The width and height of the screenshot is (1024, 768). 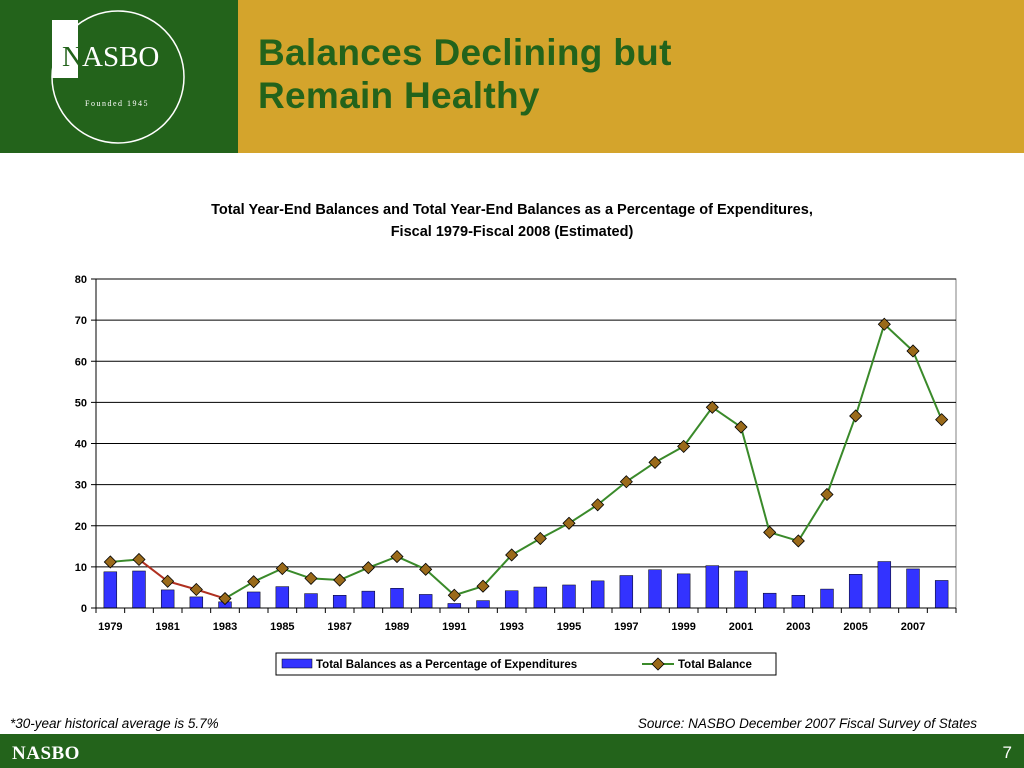 I want to click on chart-title-line-2: Fiscal 1979-Fiscal 2008 (Estimated), so click(x=512, y=232).